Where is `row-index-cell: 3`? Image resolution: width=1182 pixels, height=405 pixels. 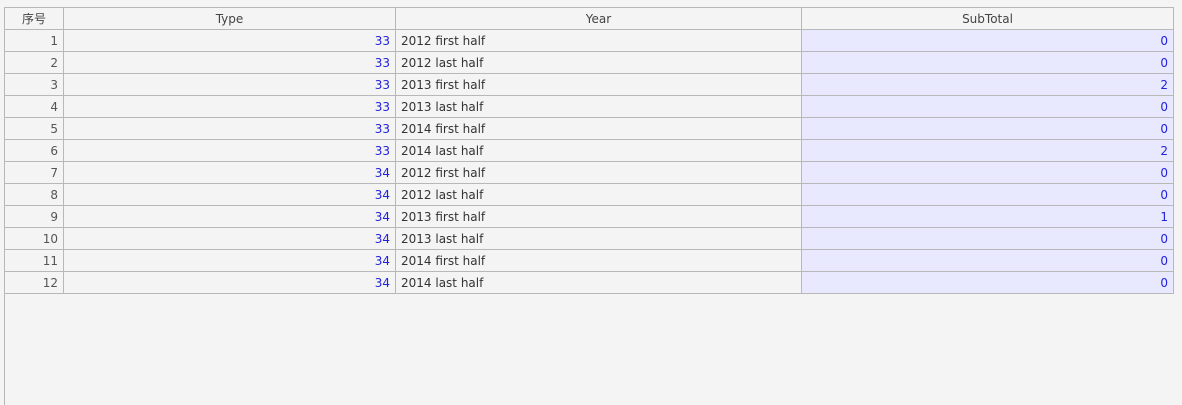
row-index-cell: 3 is located at coordinates (34, 84).